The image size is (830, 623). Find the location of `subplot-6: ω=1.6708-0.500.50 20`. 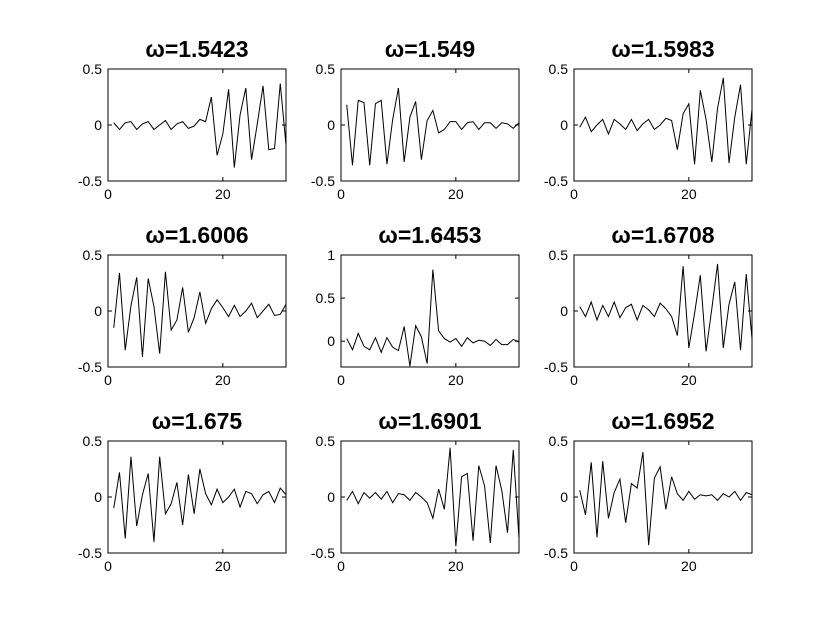

subplot-6: ω=1.6708-0.500.50 20 is located at coordinates (648, 305).